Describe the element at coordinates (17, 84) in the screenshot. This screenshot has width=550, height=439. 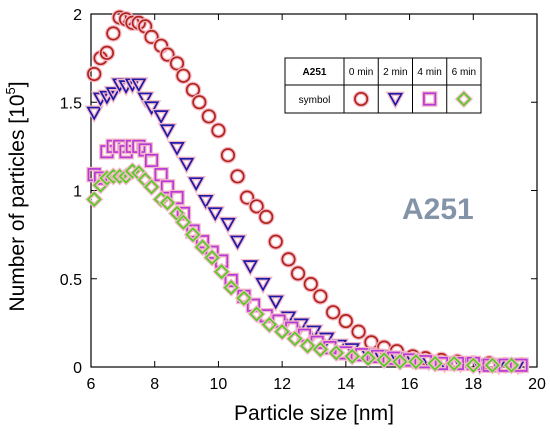
I see `y-axis-title-close: ]` at that location.